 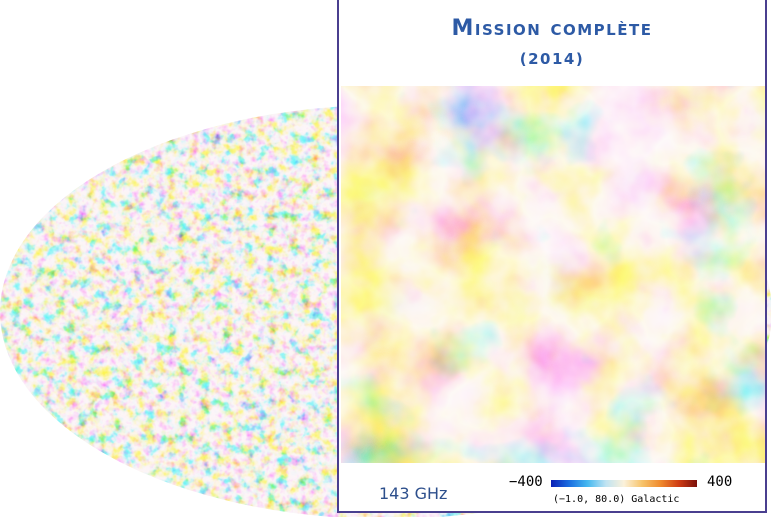 I want to click on panel-subtitle: (2014), so click(x=552, y=59).